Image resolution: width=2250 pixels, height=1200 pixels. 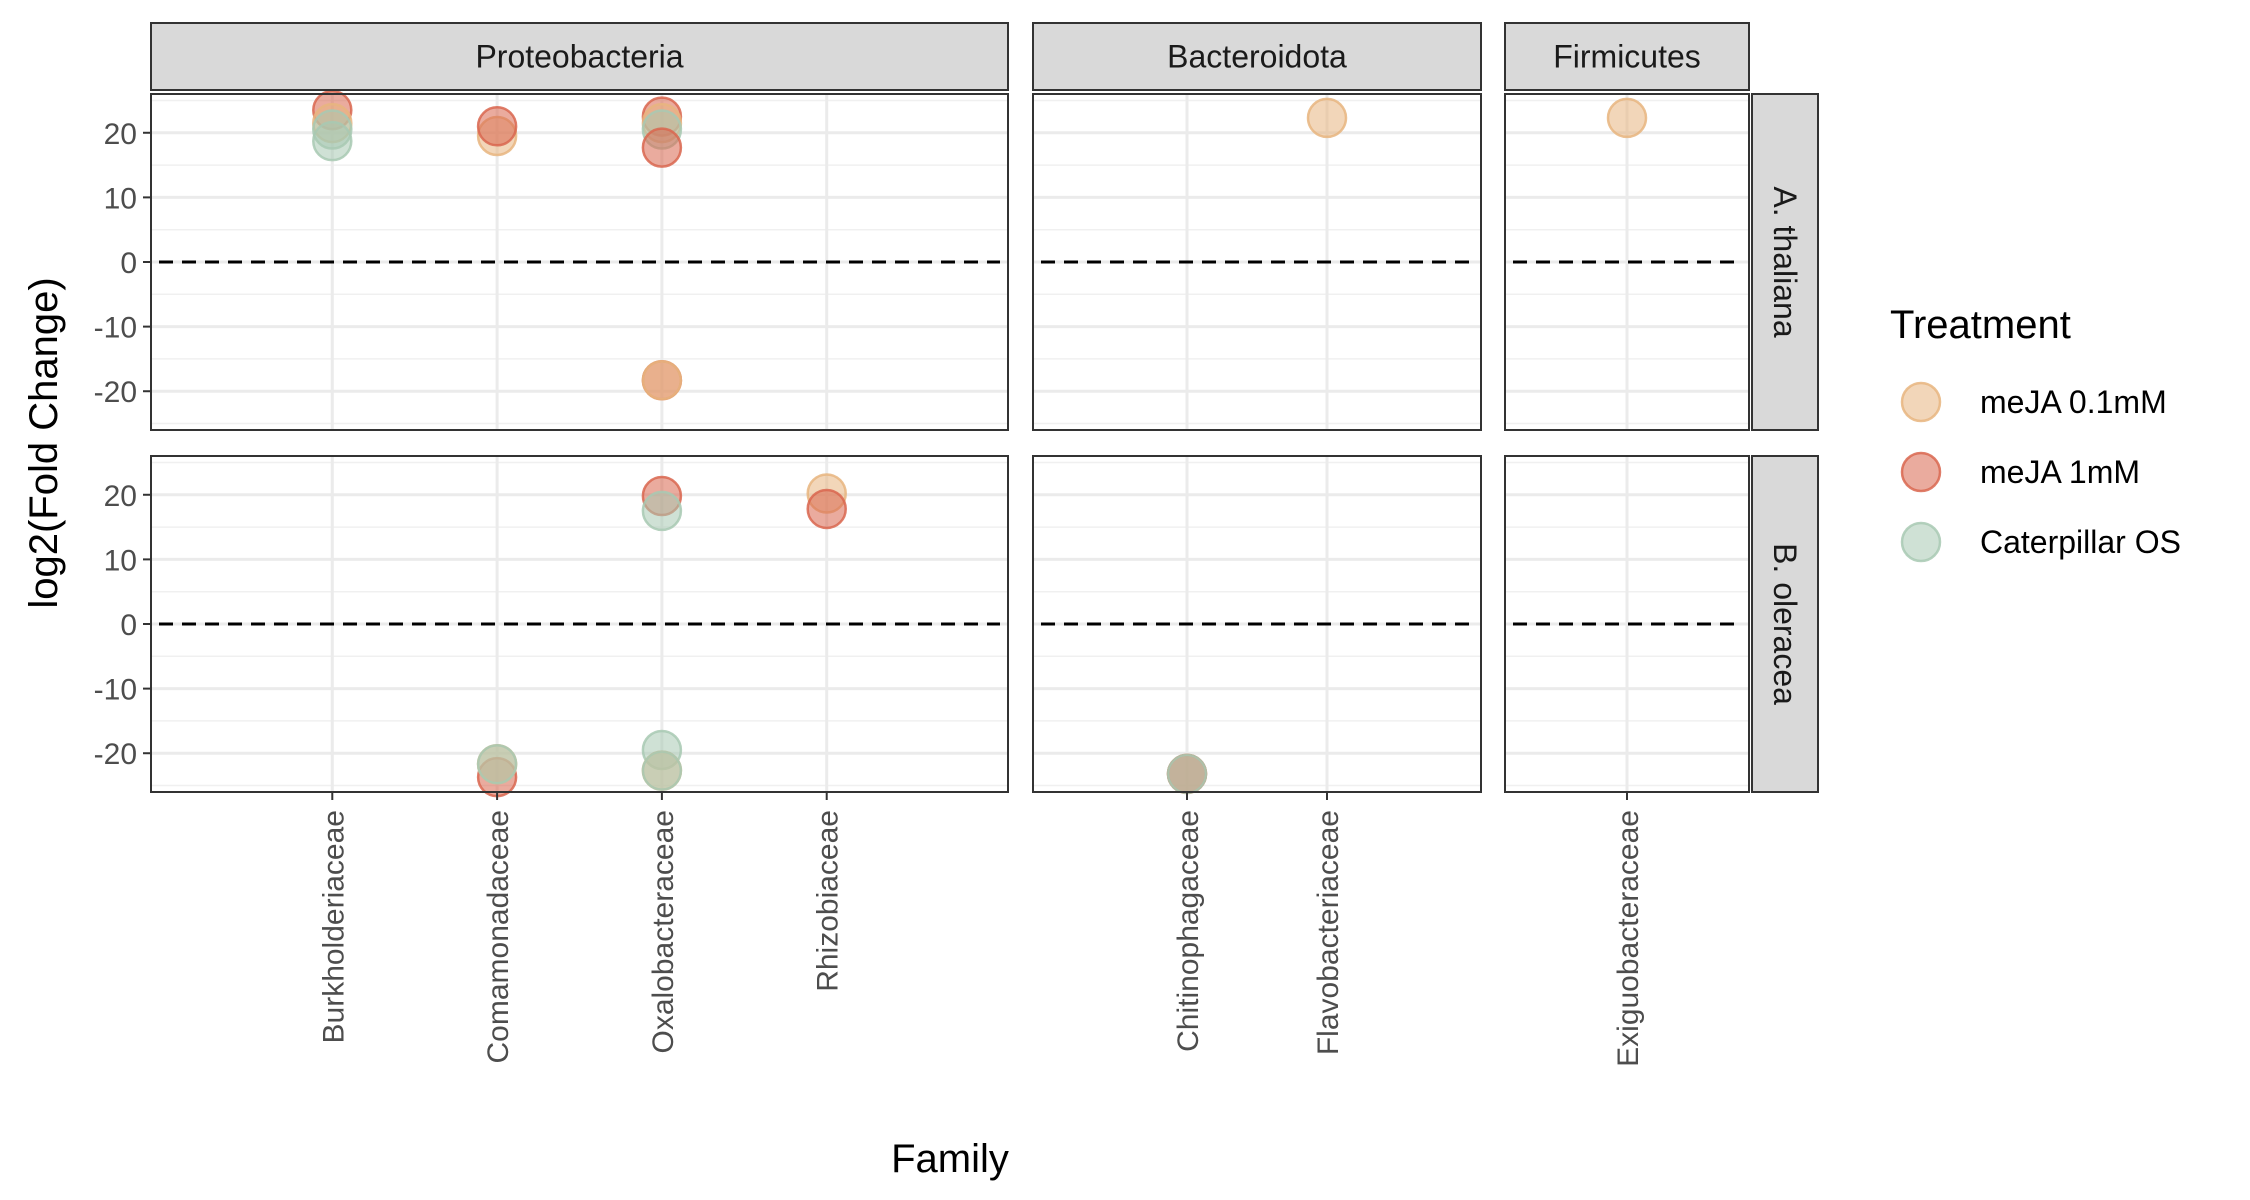 I want to click on legend-title: Treatment, so click(x=1980, y=325).